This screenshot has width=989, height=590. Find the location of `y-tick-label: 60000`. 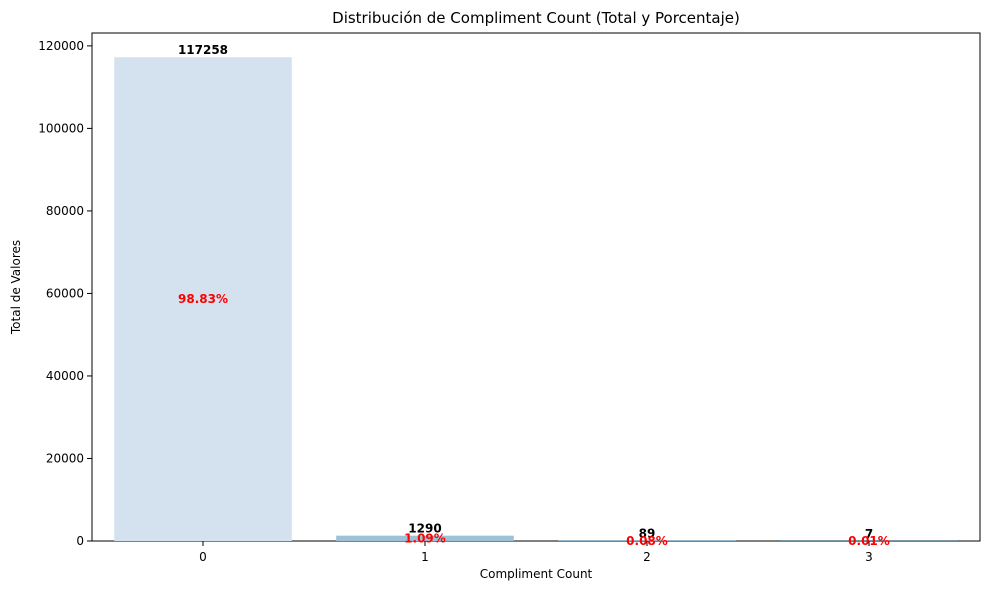

y-tick-label: 60000 is located at coordinates (65, 293).